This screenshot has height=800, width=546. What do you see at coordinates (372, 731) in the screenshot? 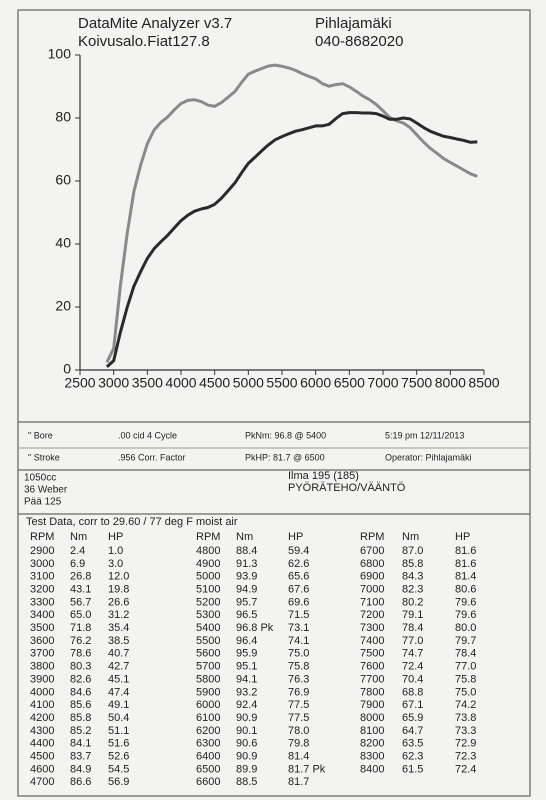
I see `table-cell: 8100` at bounding box center [372, 731].